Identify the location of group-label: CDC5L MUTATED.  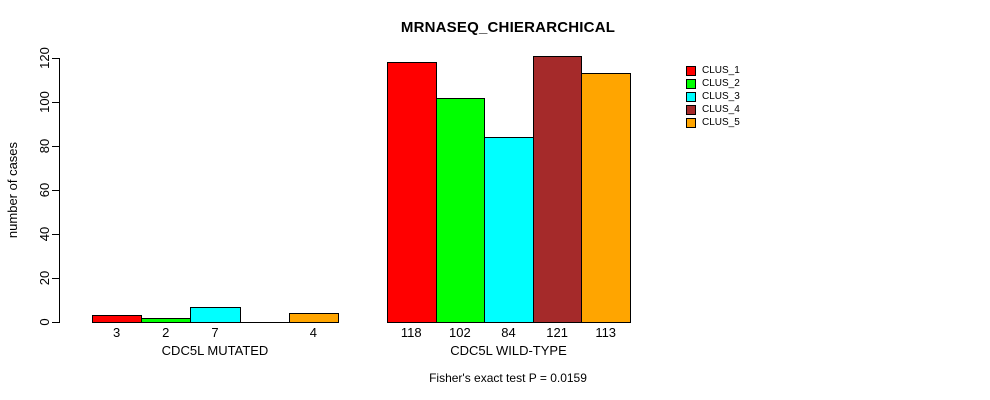
(215, 350).